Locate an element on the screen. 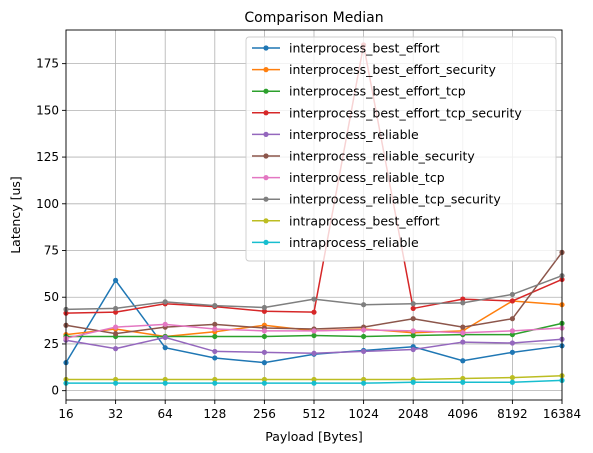 The height and width of the screenshot is (453, 593). x-tick-label: 16384 is located at coordinates (562, 414).